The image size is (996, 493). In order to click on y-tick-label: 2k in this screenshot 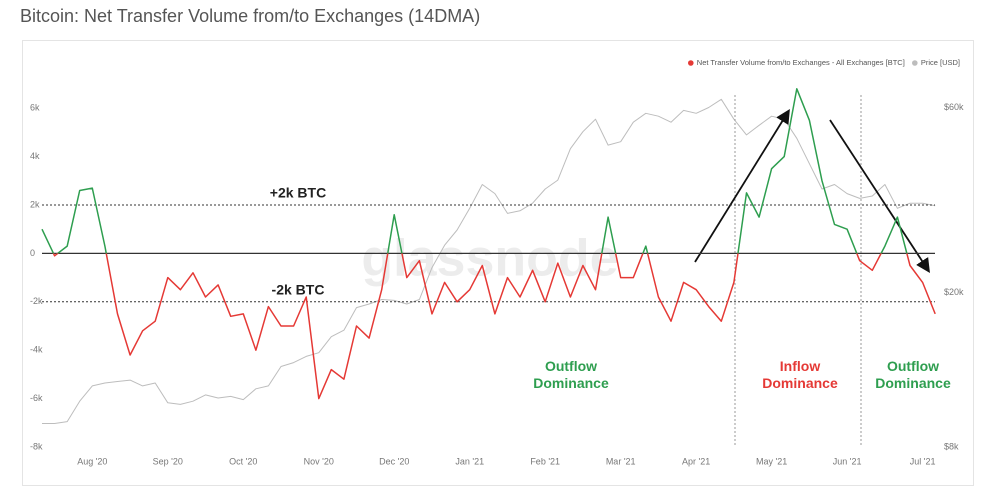, I will do `click(35, 204)`.